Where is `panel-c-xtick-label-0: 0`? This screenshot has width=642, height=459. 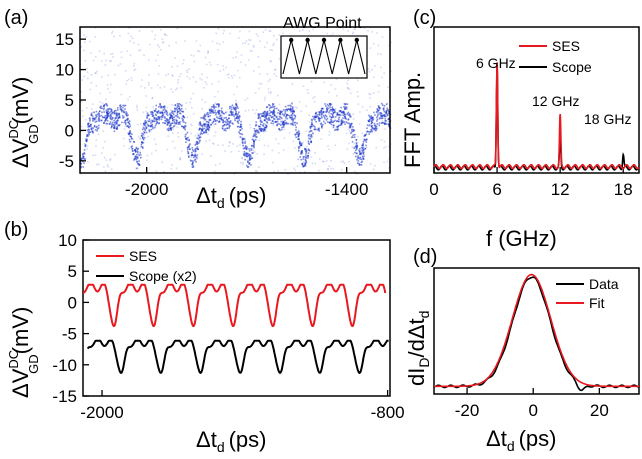 panel-c-xtick-label-0: 0 is located at coordinates (433, 189).